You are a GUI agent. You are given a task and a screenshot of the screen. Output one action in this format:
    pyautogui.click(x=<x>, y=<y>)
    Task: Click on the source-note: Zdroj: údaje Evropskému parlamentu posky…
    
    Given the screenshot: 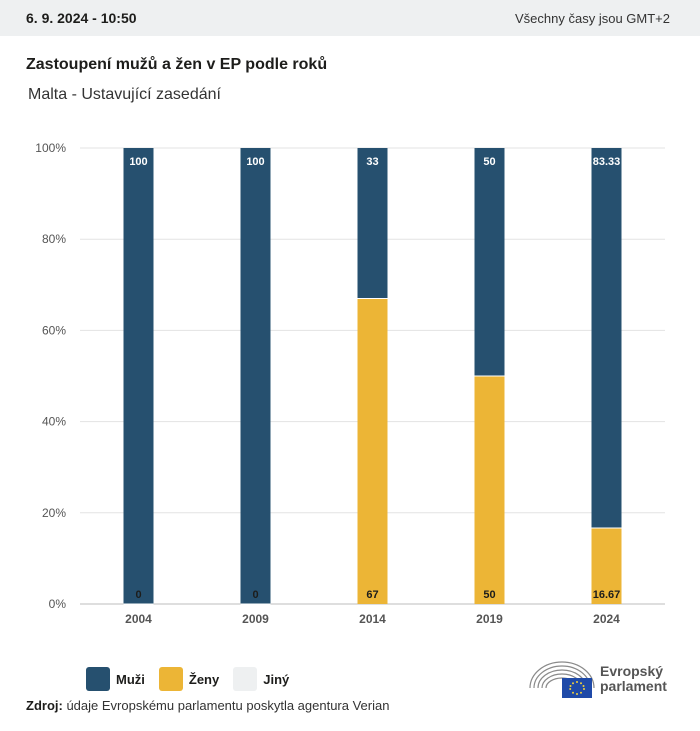 What is the action you would take?
    pyautogui.click(x=207, y=705)
    